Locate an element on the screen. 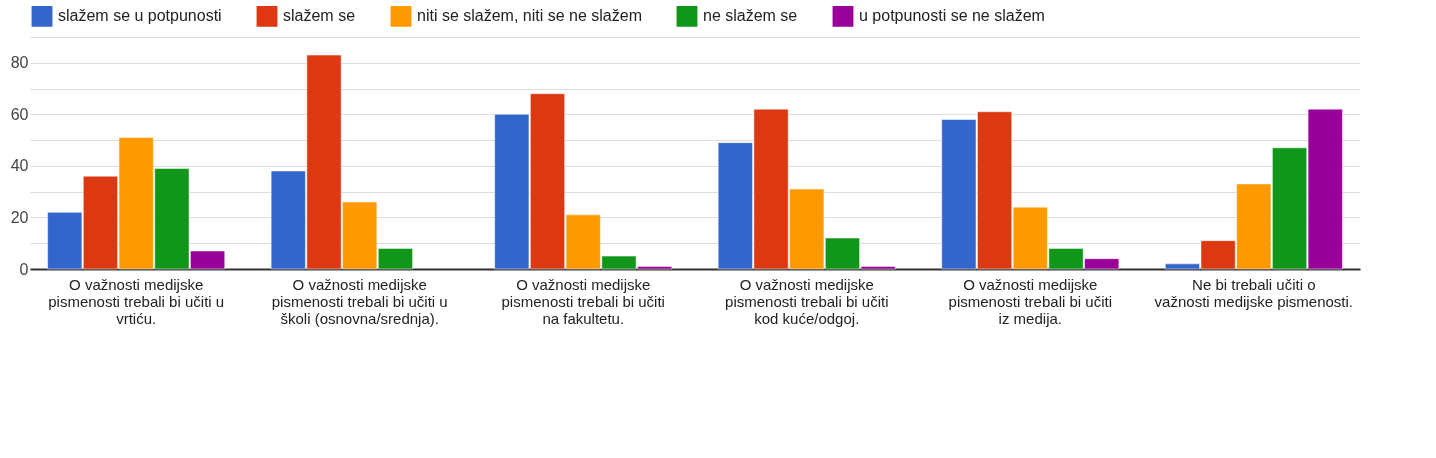 Image resolution: width=1436 pixels, height=458 pixels. x-tick-label: O važnosti medijske pismenosti trebali bi učiti u vrtiću. is located at coordinates (136, 301).